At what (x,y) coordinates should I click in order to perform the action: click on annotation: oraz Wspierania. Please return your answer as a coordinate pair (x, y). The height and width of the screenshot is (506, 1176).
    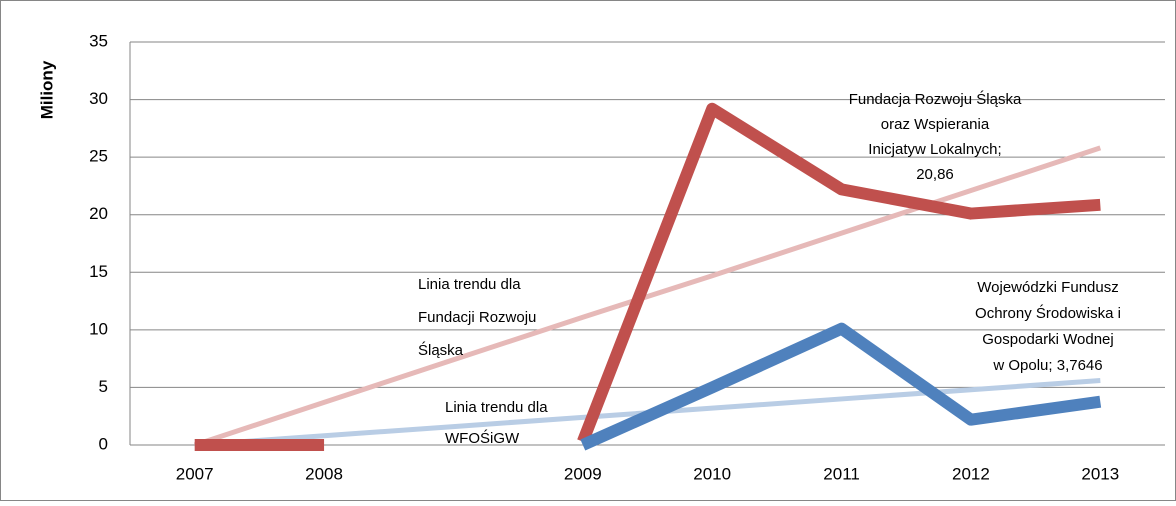
    Looking at the image, I should click on (935, 124).